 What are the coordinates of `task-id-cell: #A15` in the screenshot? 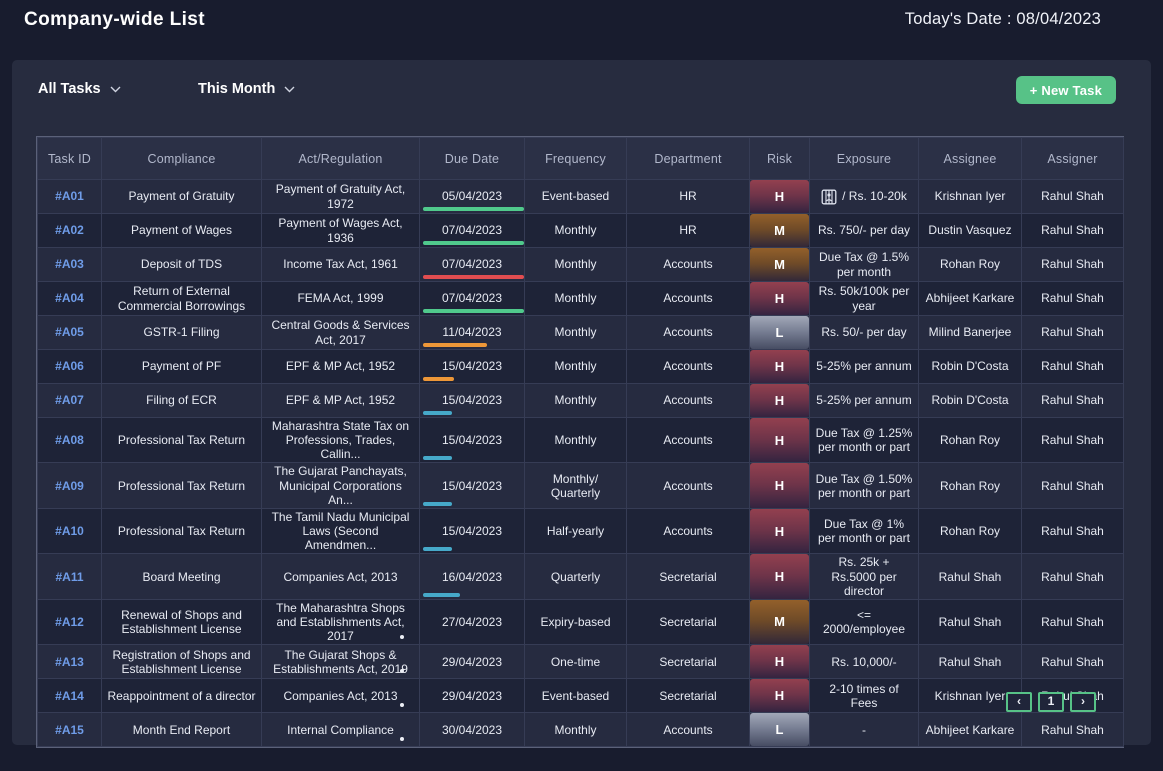 It's located at (69, 730).